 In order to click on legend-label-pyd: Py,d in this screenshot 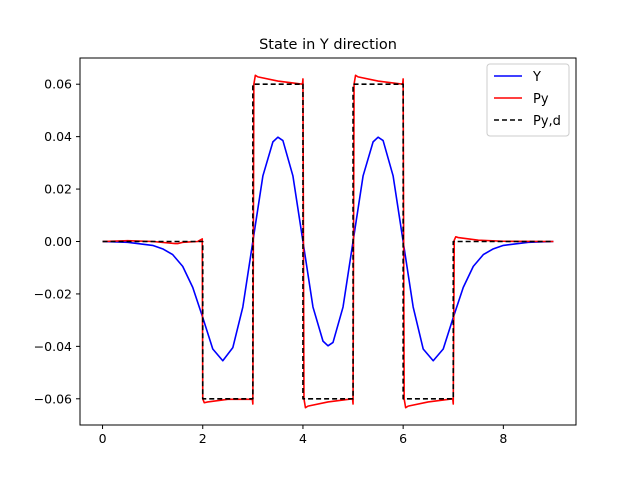, I will do `click(547, 121)`.